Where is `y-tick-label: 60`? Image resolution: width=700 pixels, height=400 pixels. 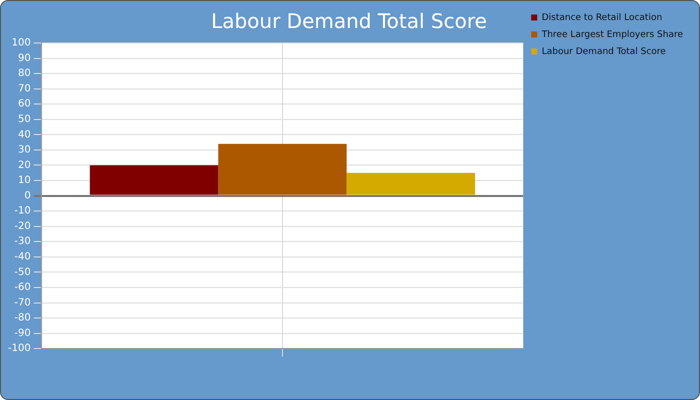
y-tick-label: 60 is located at coordinates (24, 104).